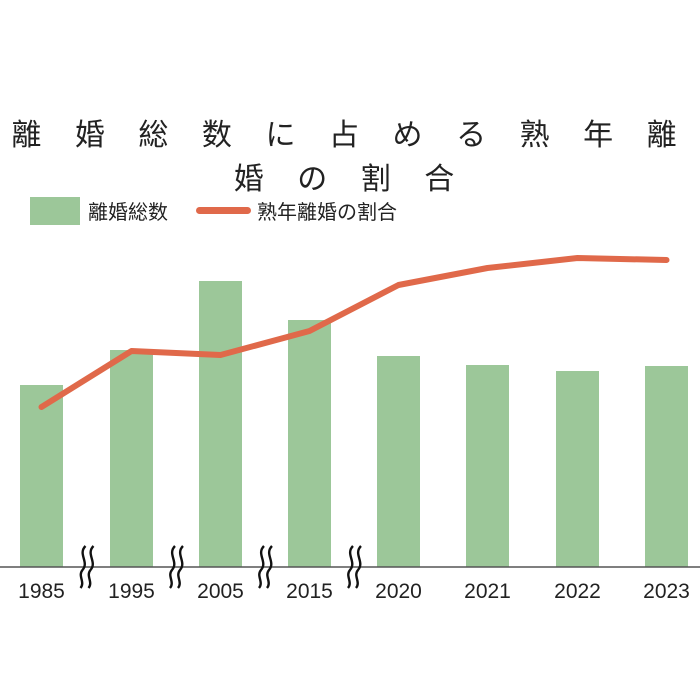  What do you see at coordinates (220, 424) in the screenshot?
I see `bar-2005` at bounding box center [220, 424].